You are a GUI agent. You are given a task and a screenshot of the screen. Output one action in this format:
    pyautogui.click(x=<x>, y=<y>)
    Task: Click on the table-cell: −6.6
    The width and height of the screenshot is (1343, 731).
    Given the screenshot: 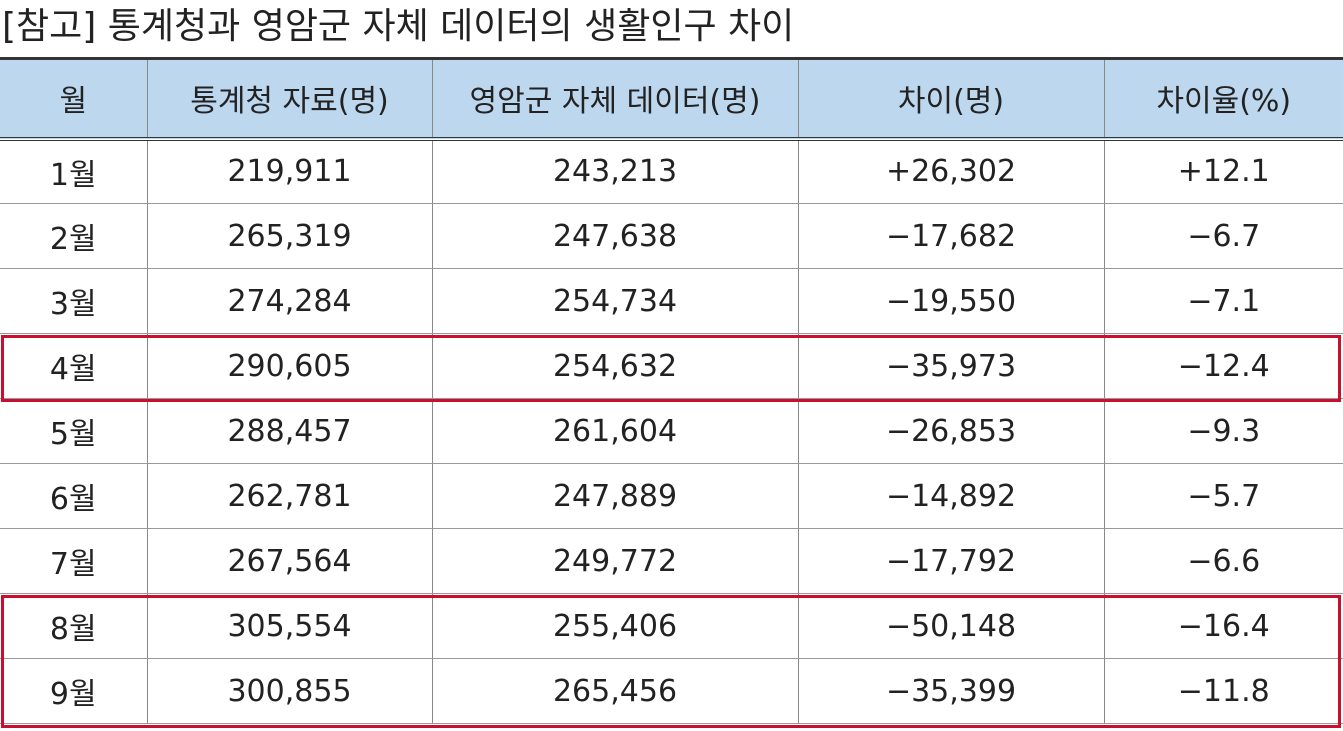 What is the action you would take?
    pyautogui.click(x=1223, y=561)
    